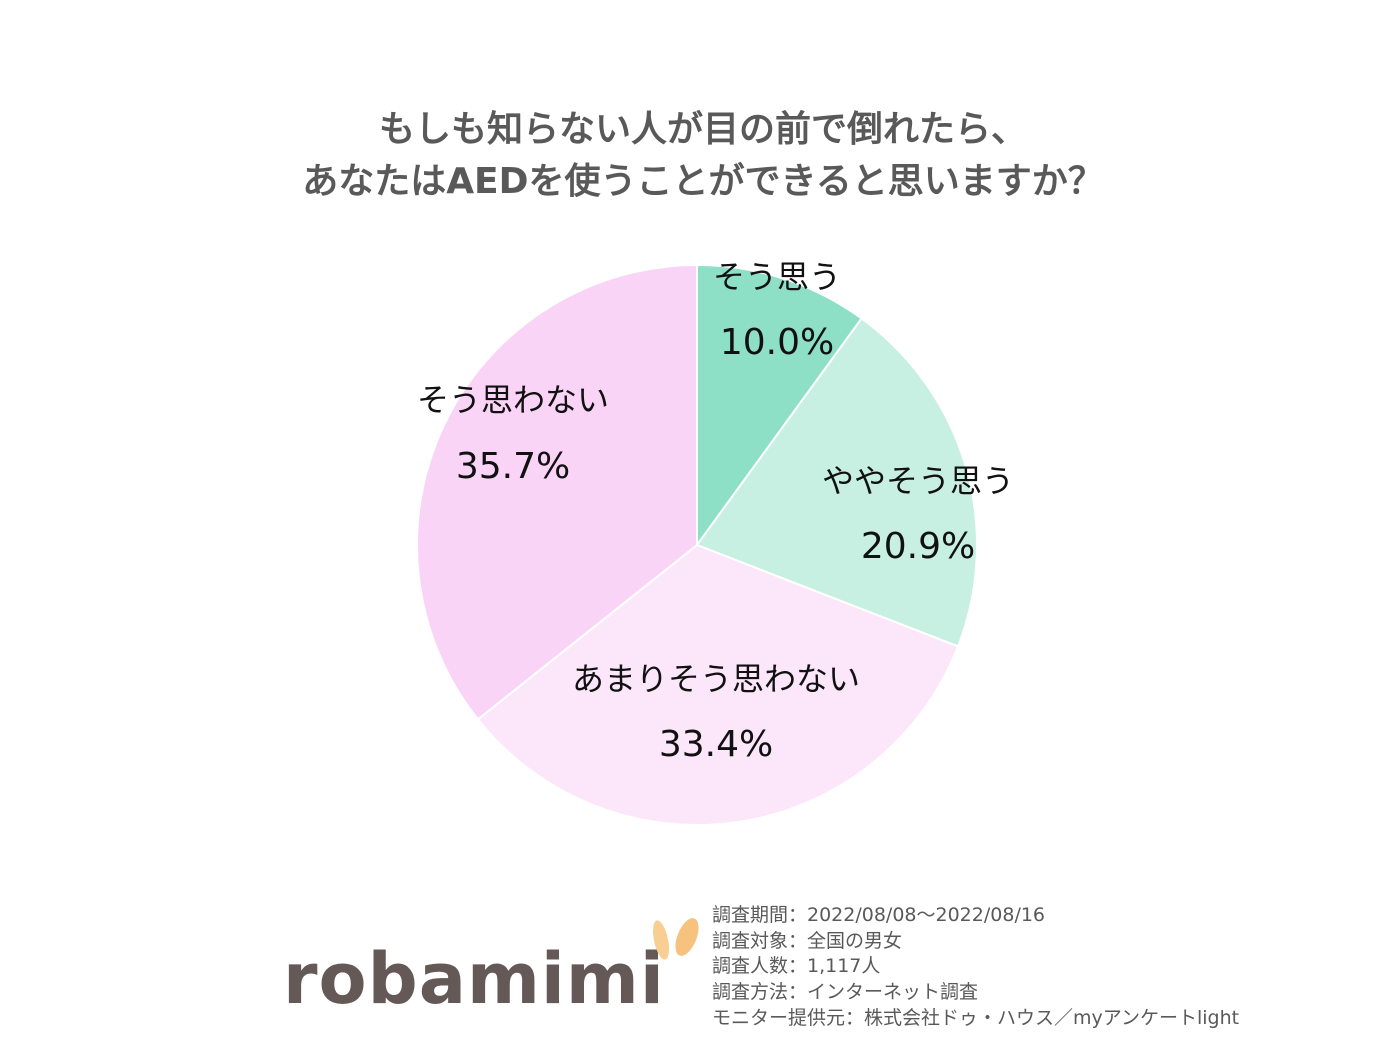 Image resolution: width=1386 pixels, height=1044 pixels. I want to click on slice-value-somewhat-agree: 20.9%, so click(918, 546).